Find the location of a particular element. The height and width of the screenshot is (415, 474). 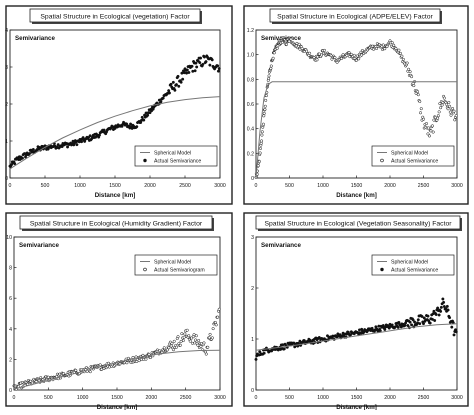

x-tick-label: 0 is located at coordinates (256, 398).